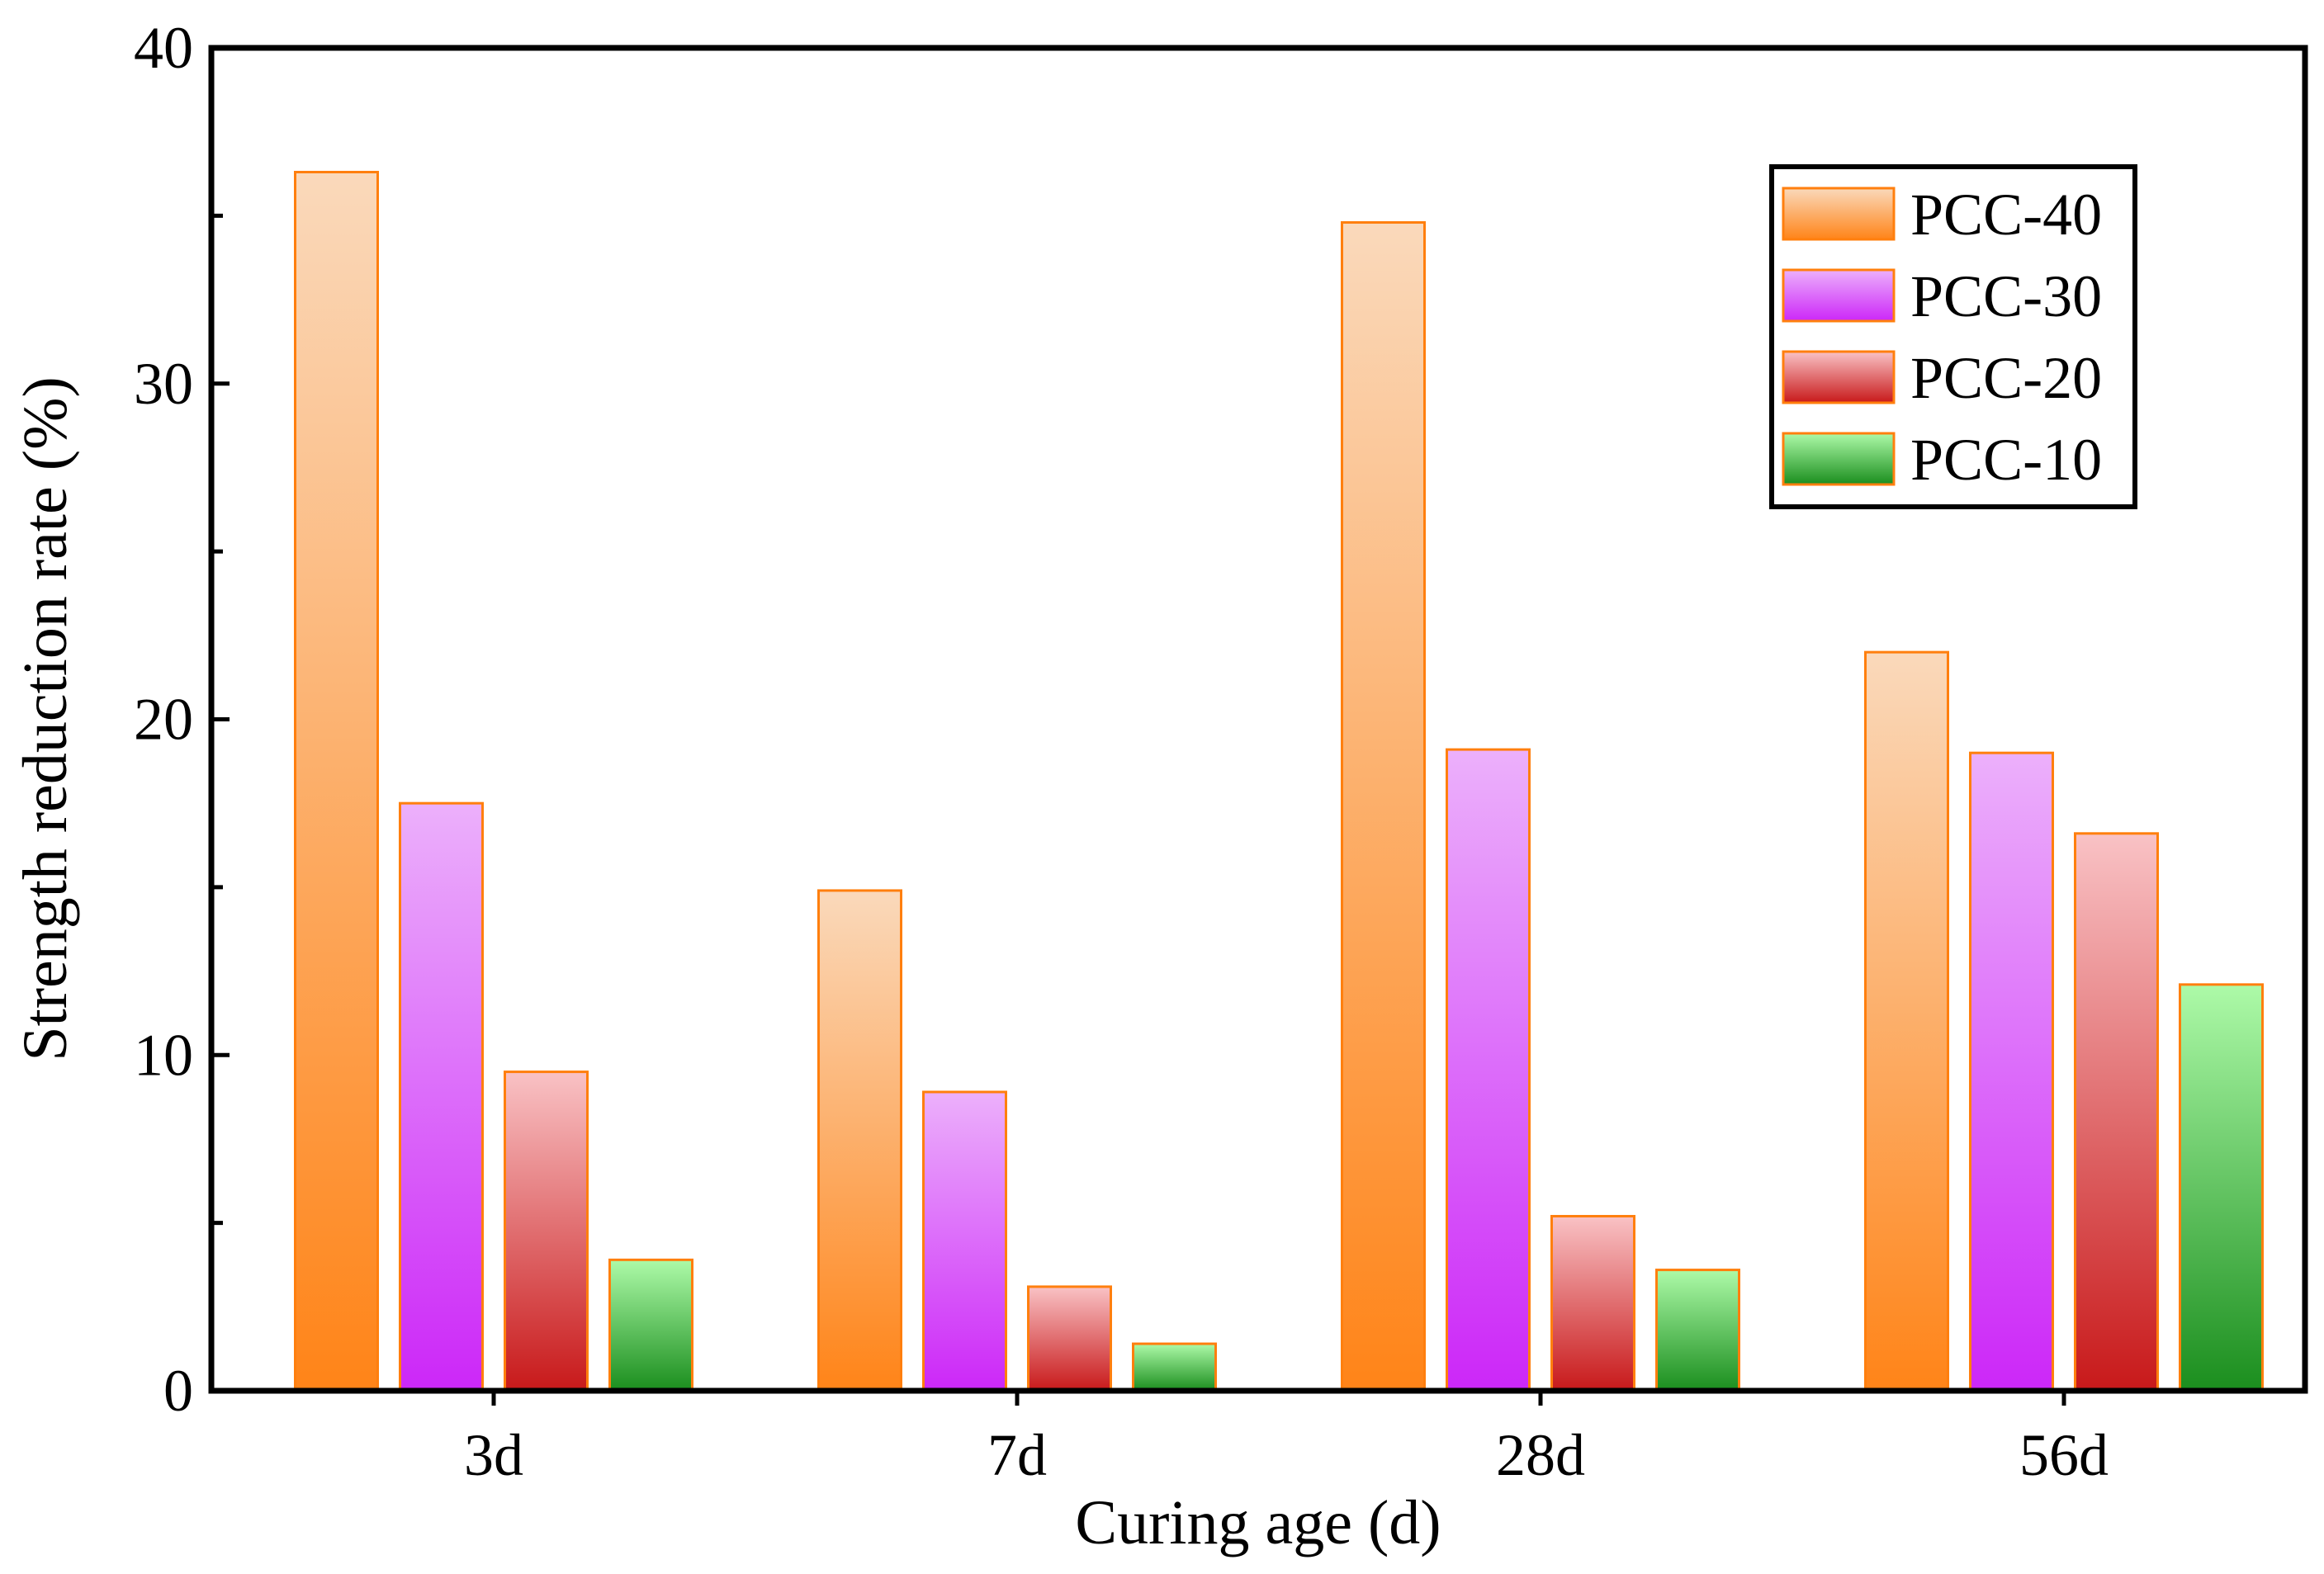  I want to click on y-tick-label: 20, so click(164, 720).